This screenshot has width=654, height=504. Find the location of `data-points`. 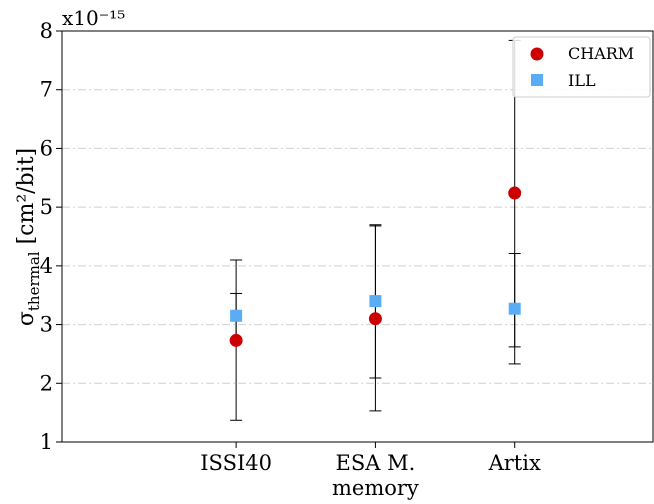

data-points is located at coordinates (375, 266).